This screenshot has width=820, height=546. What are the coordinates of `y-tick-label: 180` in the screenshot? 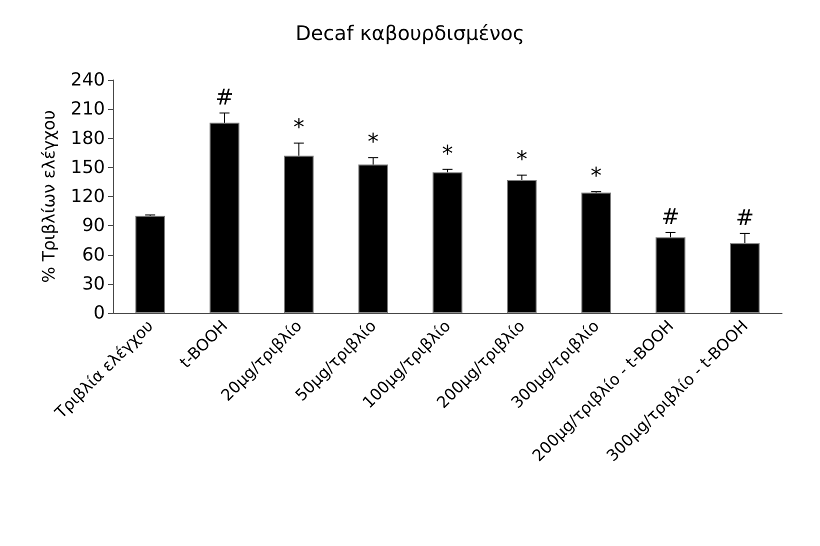 It's located at (87, 138).